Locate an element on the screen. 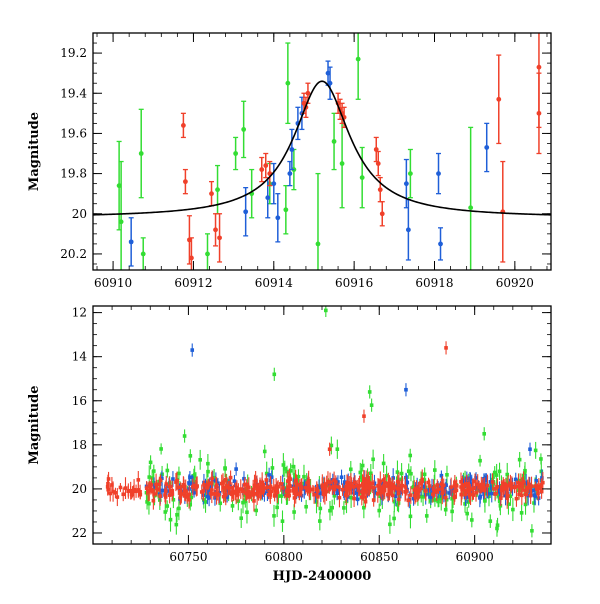  x-axis-label: HJD-2400000 is located at coordinates (322, 576).